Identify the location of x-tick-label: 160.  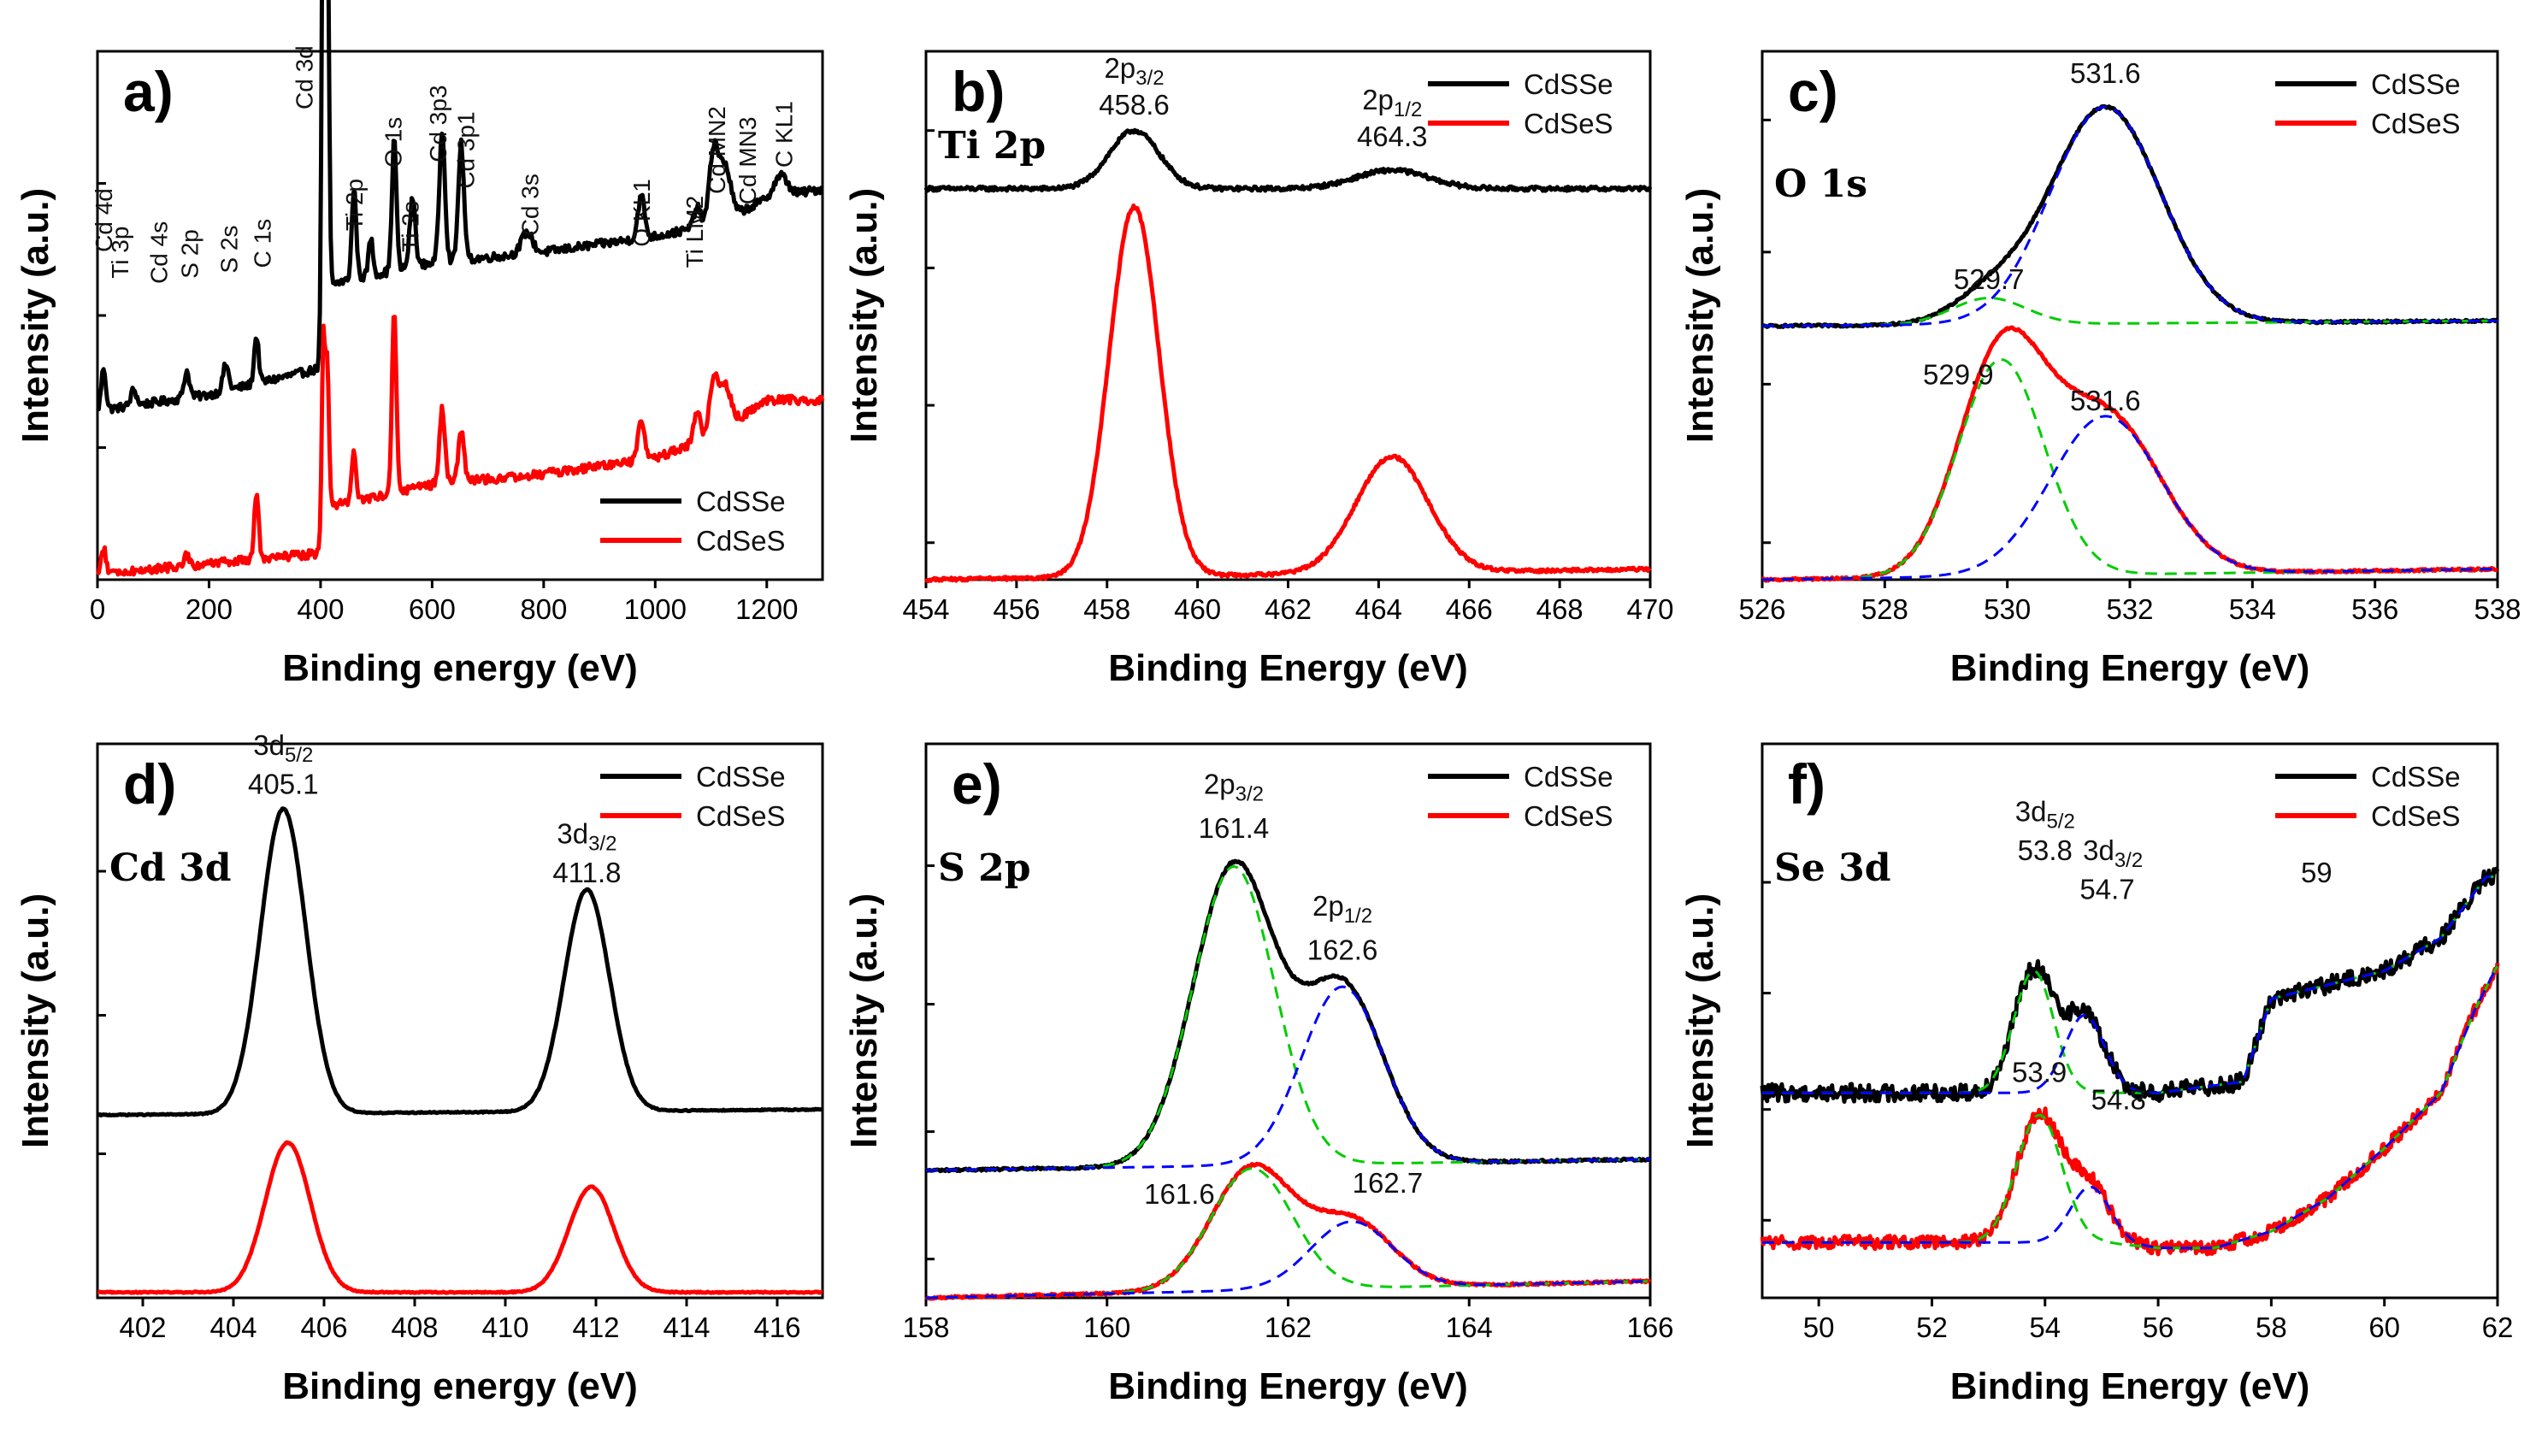
(1106, 1327).